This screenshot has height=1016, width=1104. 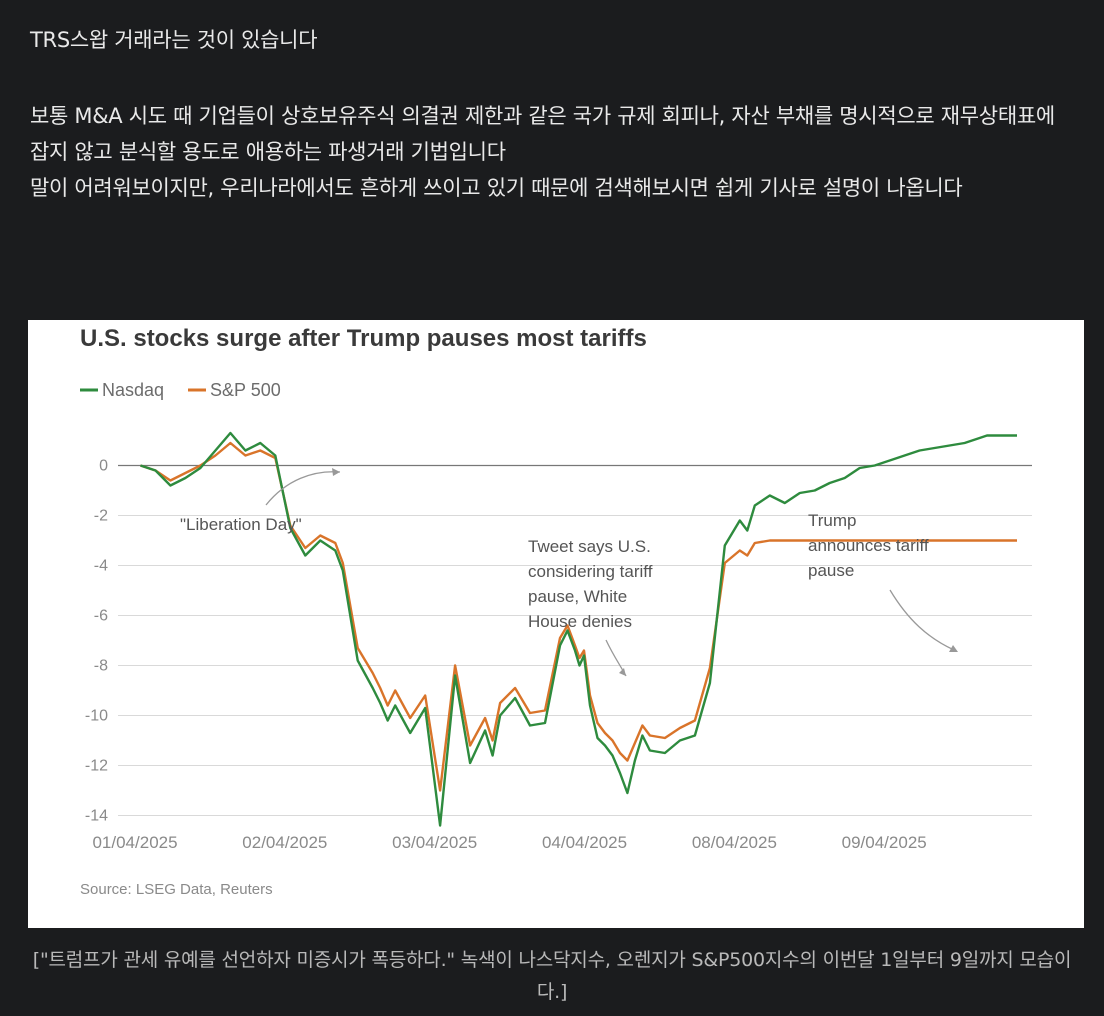 I want to click on y-tick-label: 0, so click(x=103, y=466).